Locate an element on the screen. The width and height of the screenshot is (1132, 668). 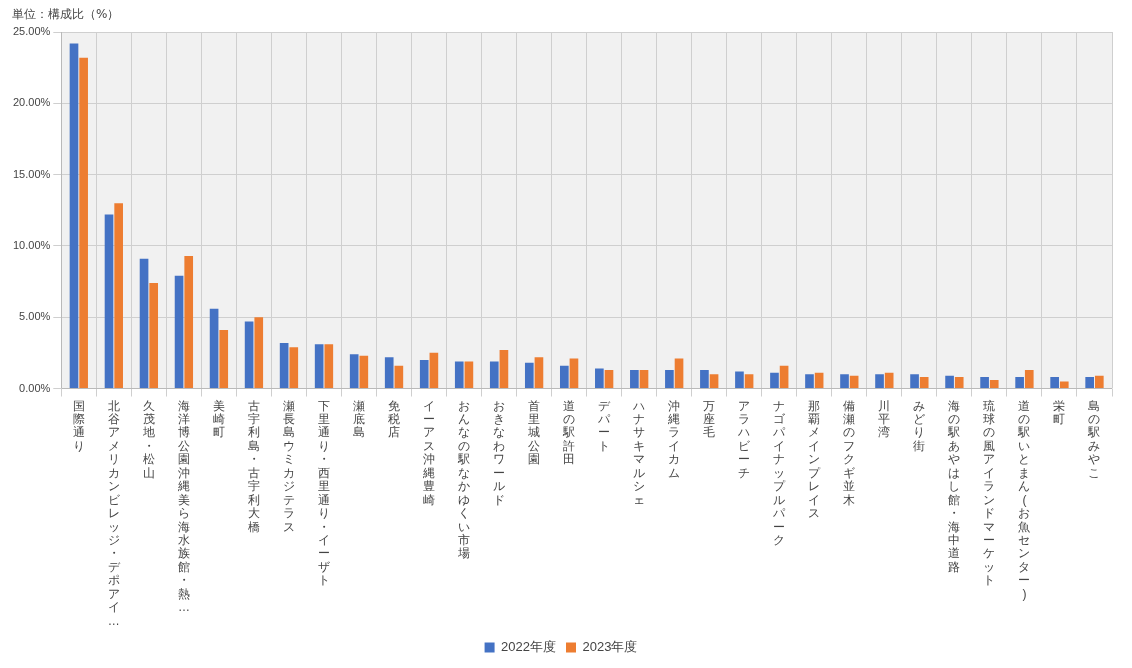
x-tick-label: アラハビーチ is located at coordinates (744, 439).